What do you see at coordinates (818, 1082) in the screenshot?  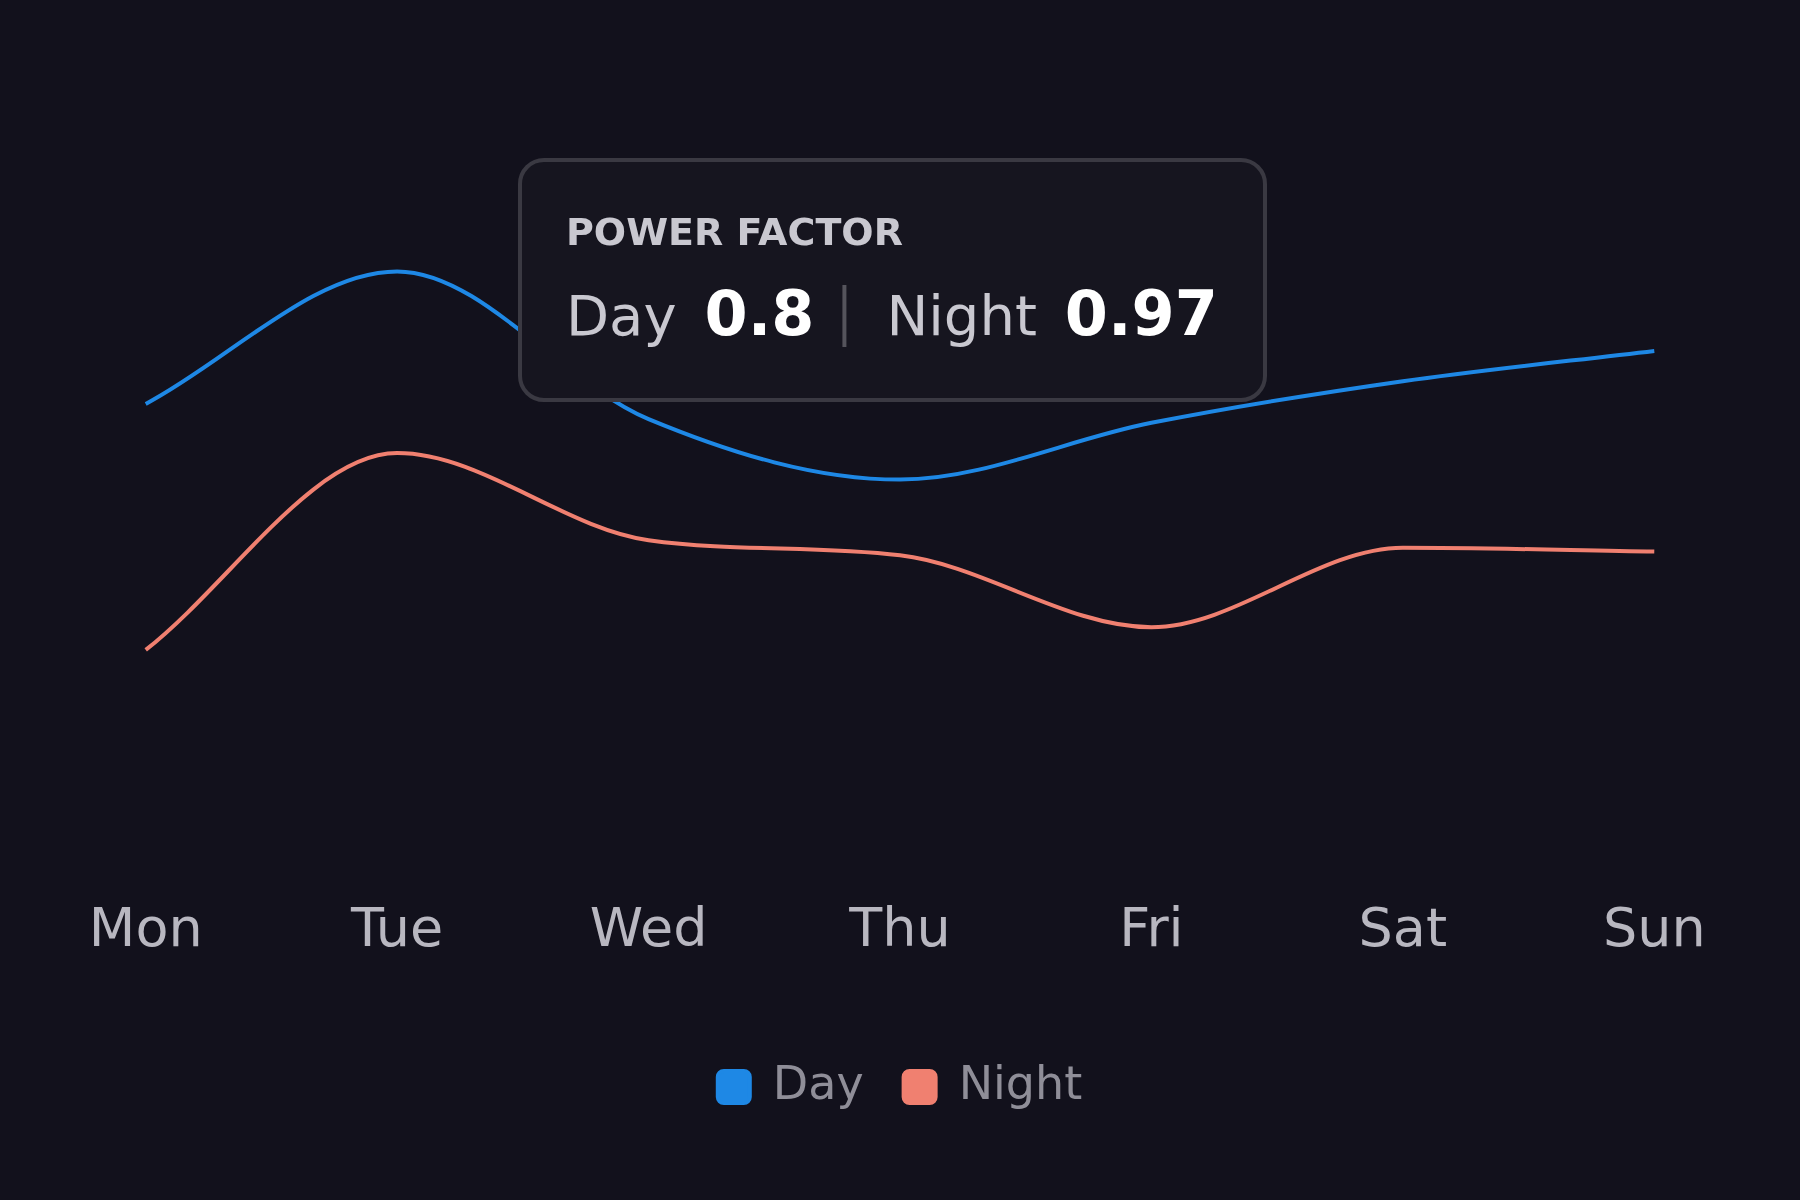 I see `legend-label: Day` at bounding box center [818, 1082].